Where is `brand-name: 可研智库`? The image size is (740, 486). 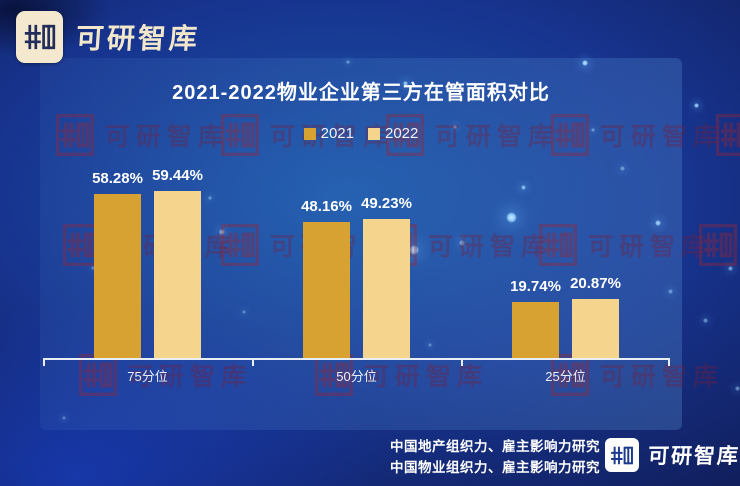 brand-name: 可研智库 is located at coordinates (137, 39).